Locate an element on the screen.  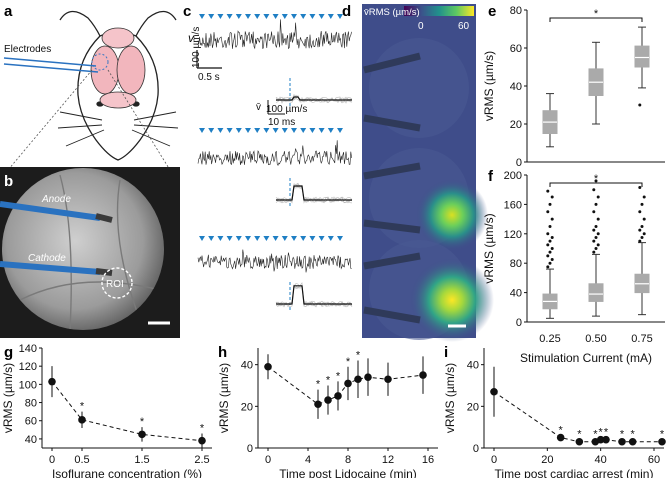
panel-label-e: e is located at coordinates (492, 11).